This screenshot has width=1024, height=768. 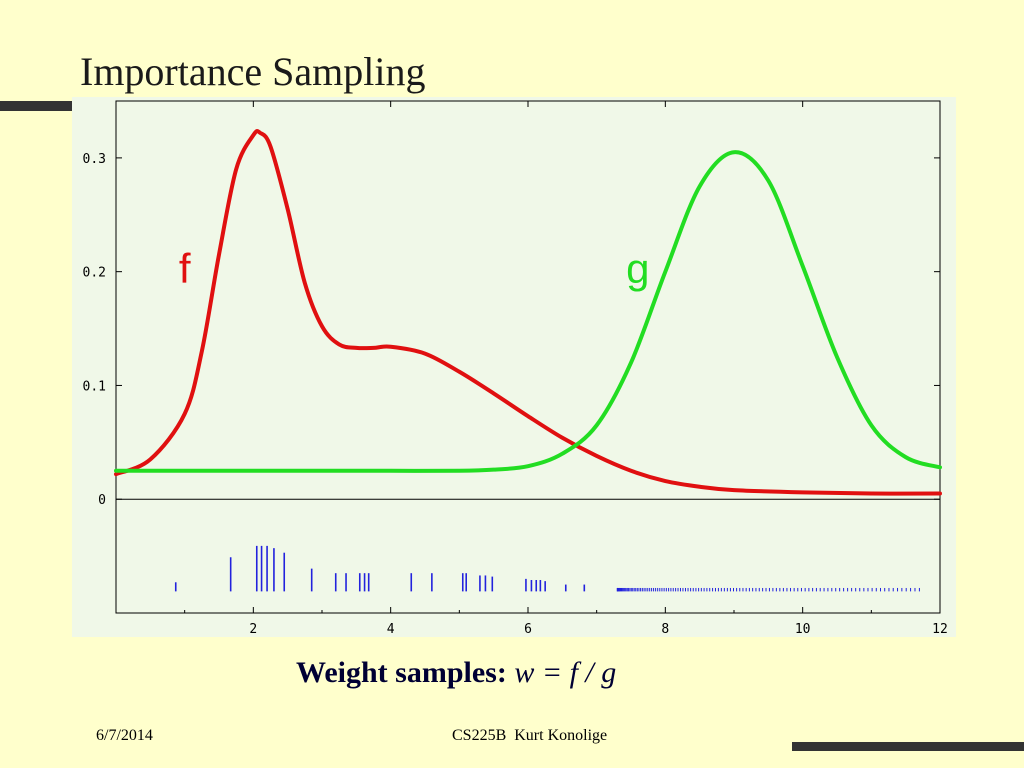 I want to click on y-tick-label: 0.3, so click(x=94, y=159).